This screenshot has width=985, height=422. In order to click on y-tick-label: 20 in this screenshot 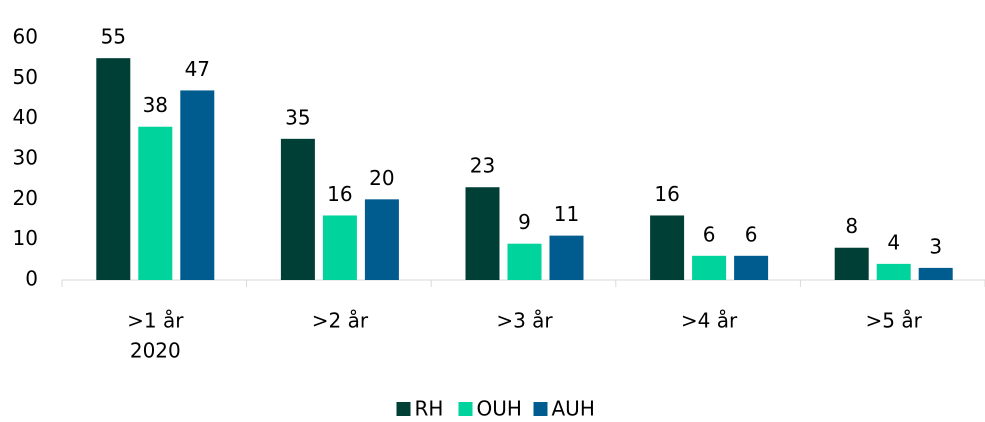, I will do `click(25, 198)`.